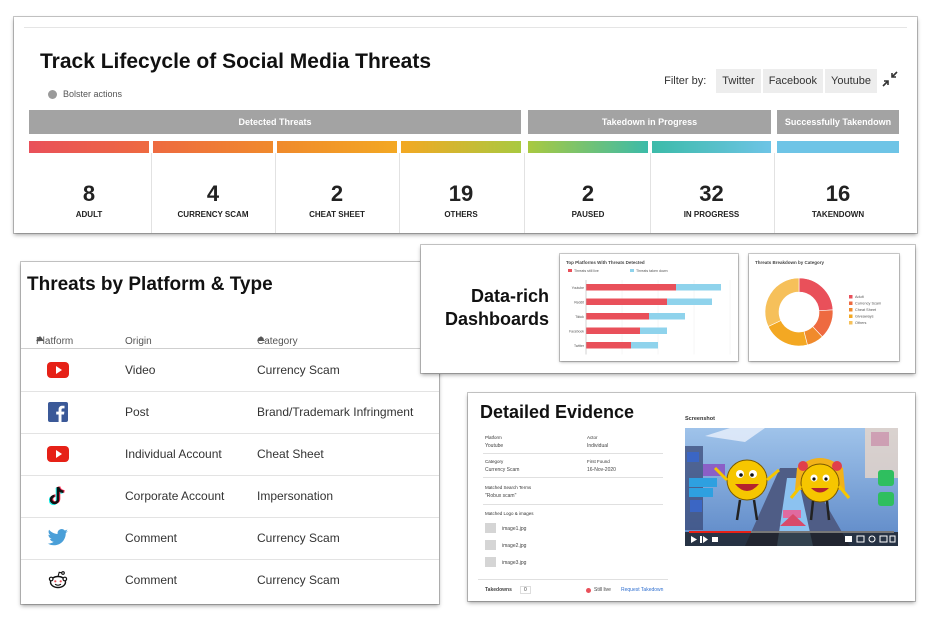 Image resolution: width=936 pixels, height=620 pixels. What do you see at coordinates (175, 496) in the screenshot?
I see `row-origin: Corporate Account` at bounding box center [175, 496].